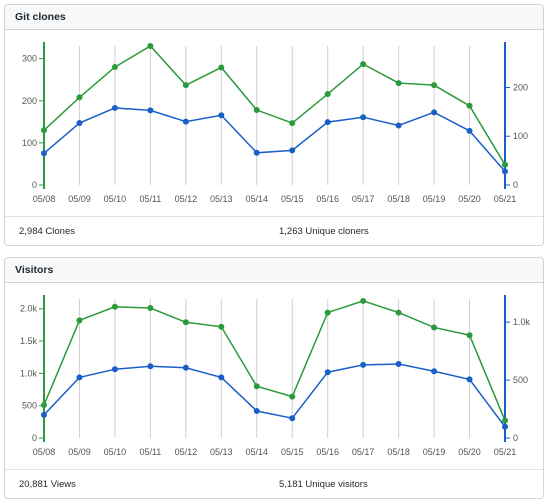 This screenshot has height=500, width=546. I want to click on unique-visitors-value: 5,181, so click(291, 484).